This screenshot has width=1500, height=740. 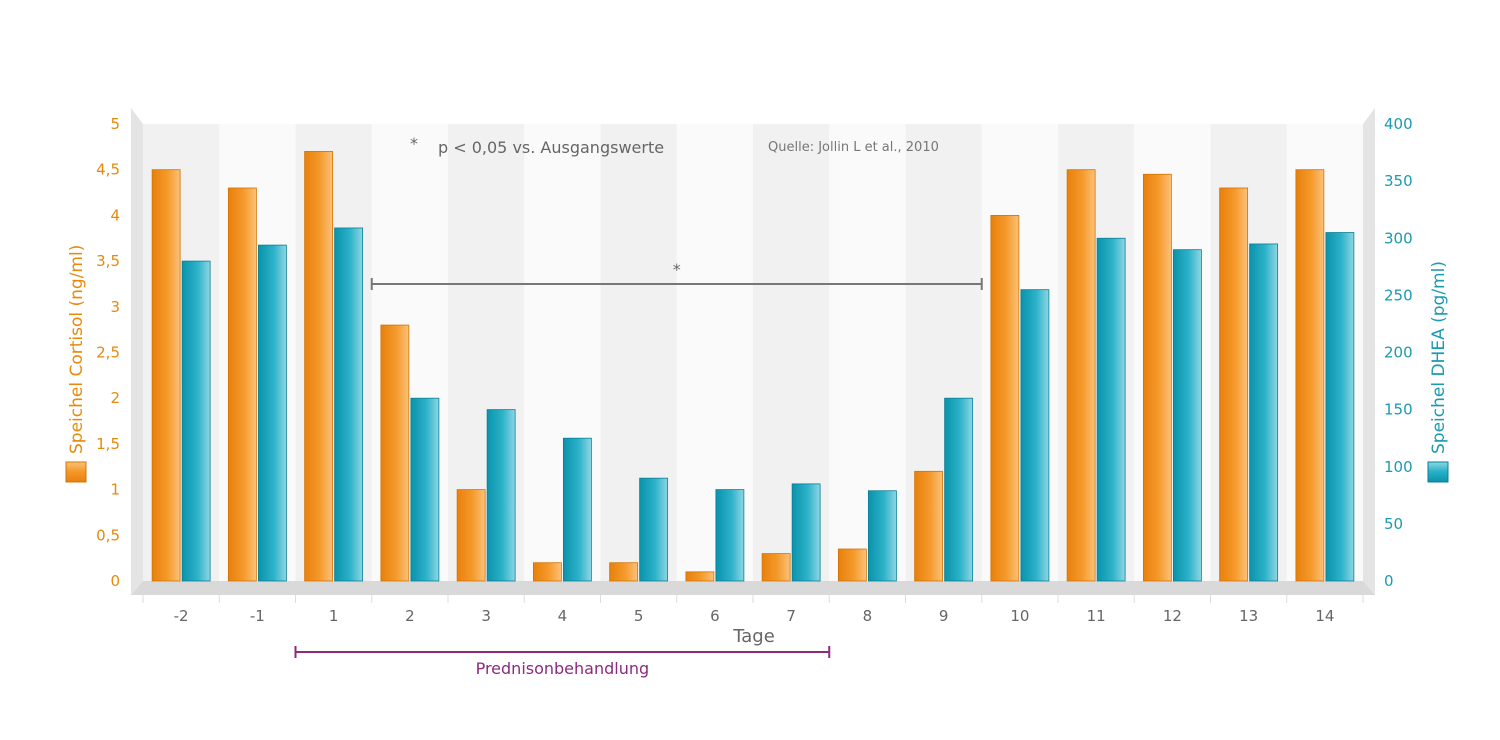 I want to click on x-tick-label: -1, so click(x=257, y=616).